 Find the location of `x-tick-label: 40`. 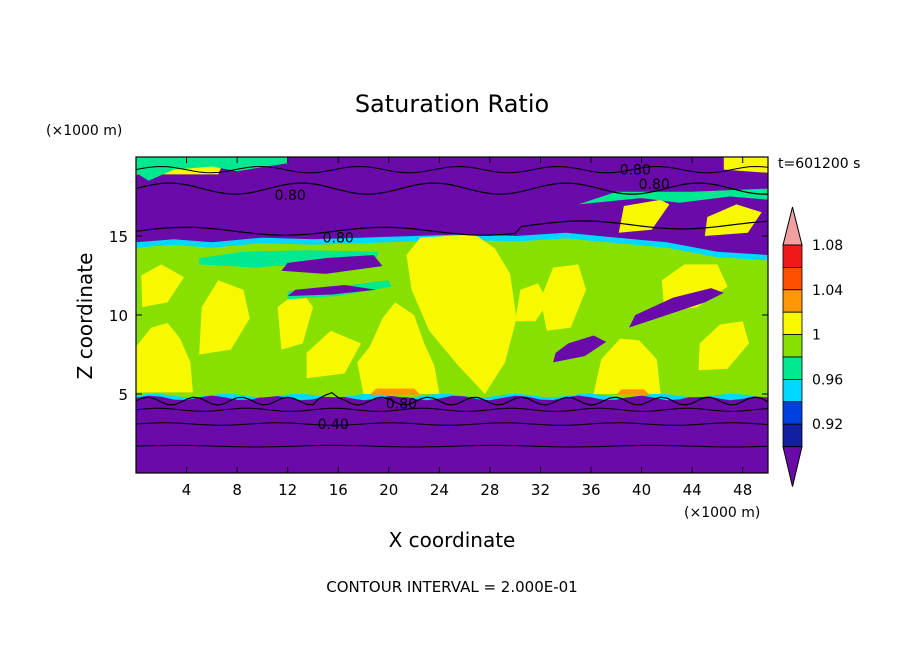

x-tick-label: 40 is located at coordinates (641, 490).